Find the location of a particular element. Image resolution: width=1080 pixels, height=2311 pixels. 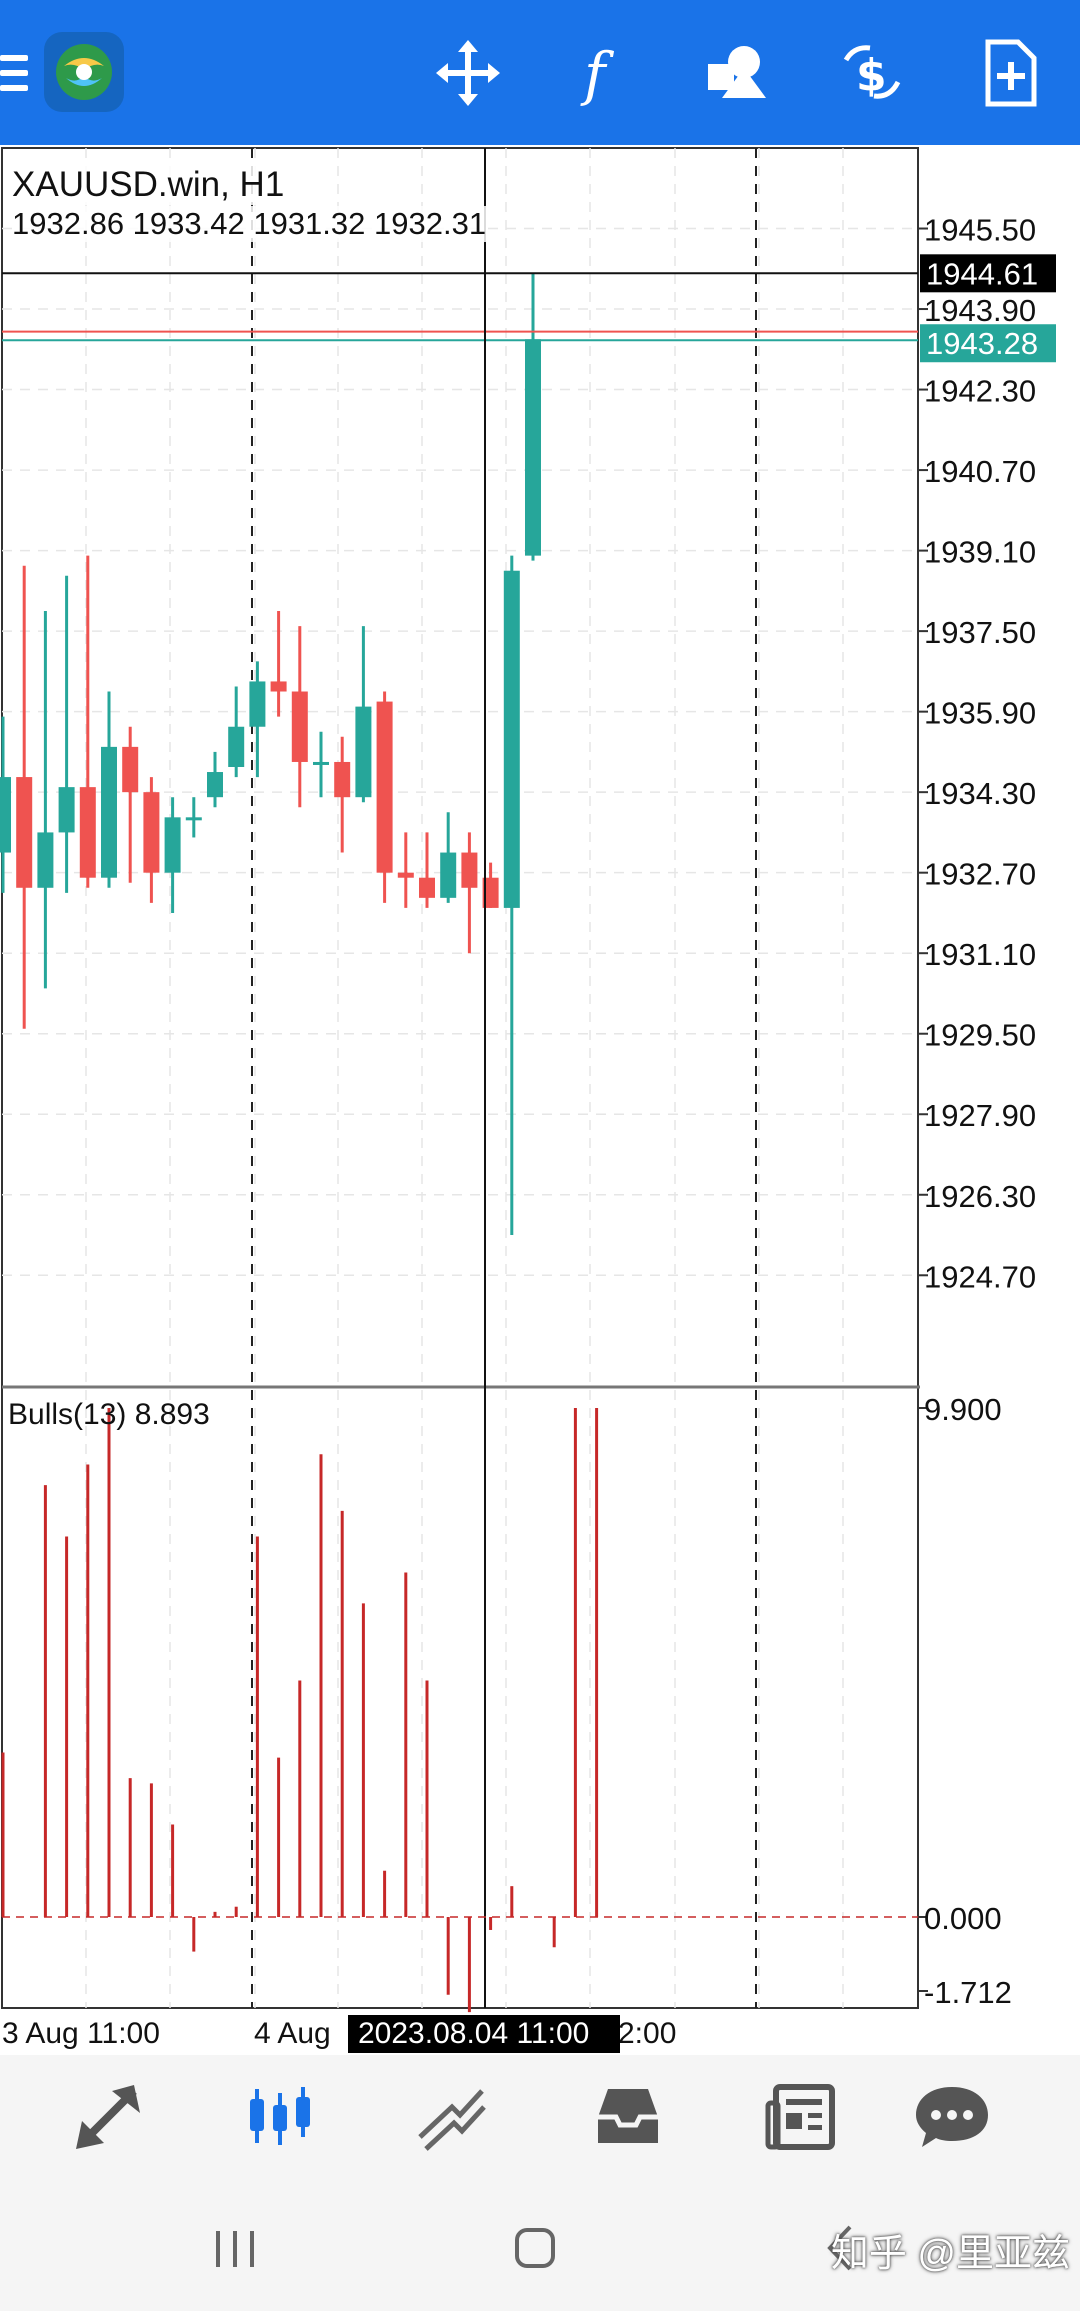

price-axis-label: 1940.70 is located at coordinates (980, 471).